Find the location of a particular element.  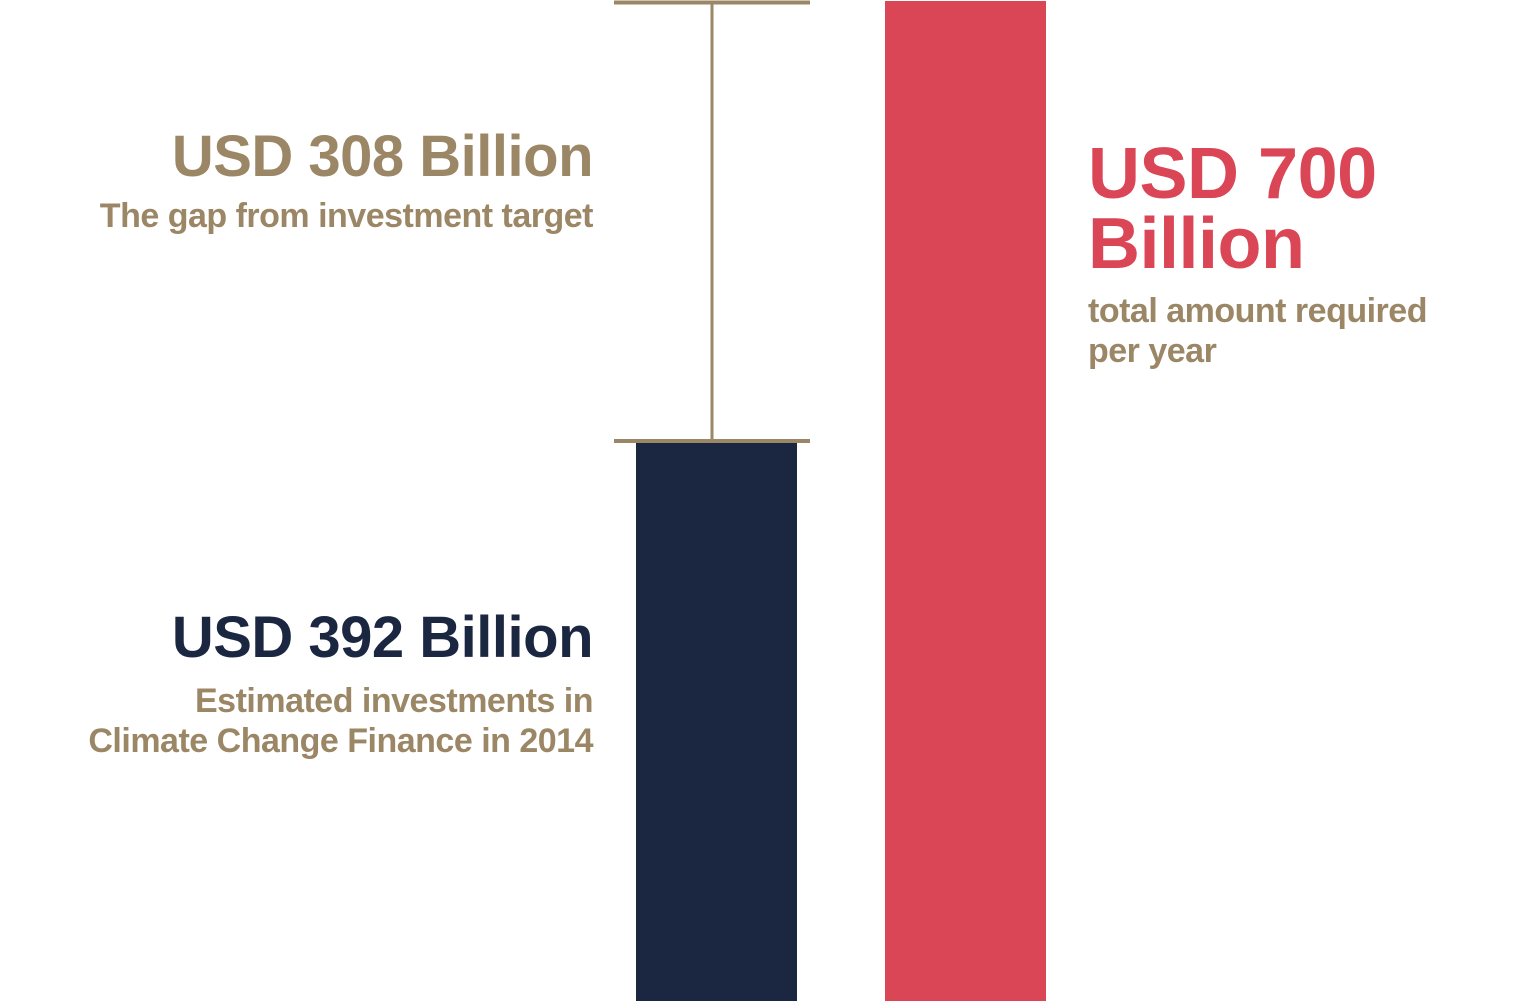

gap-description: The gap from investment target is located at coordinates (346, 216).